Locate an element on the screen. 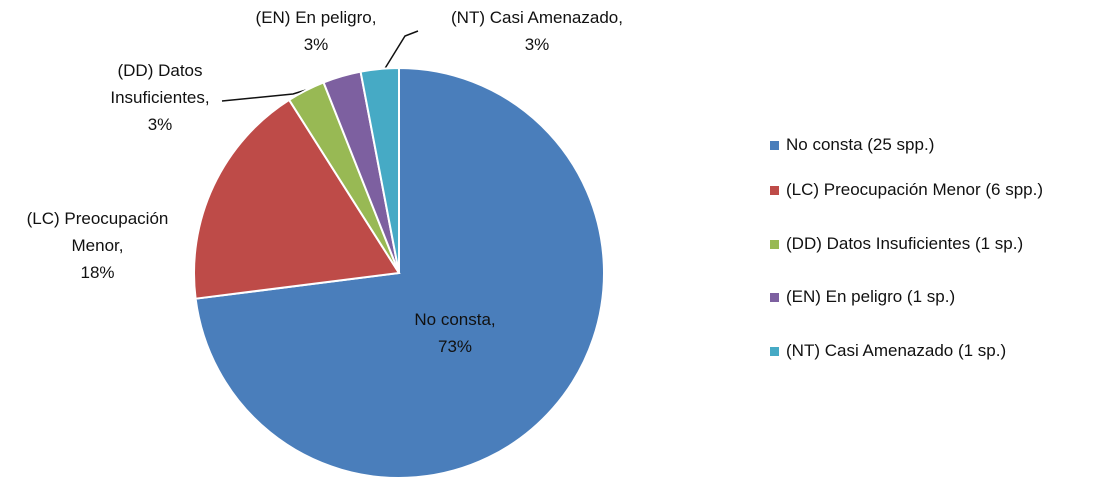 The image size is (1107, 481). slice-name: (NT) Casi Amenazado, is located at coordinates (537, 17).